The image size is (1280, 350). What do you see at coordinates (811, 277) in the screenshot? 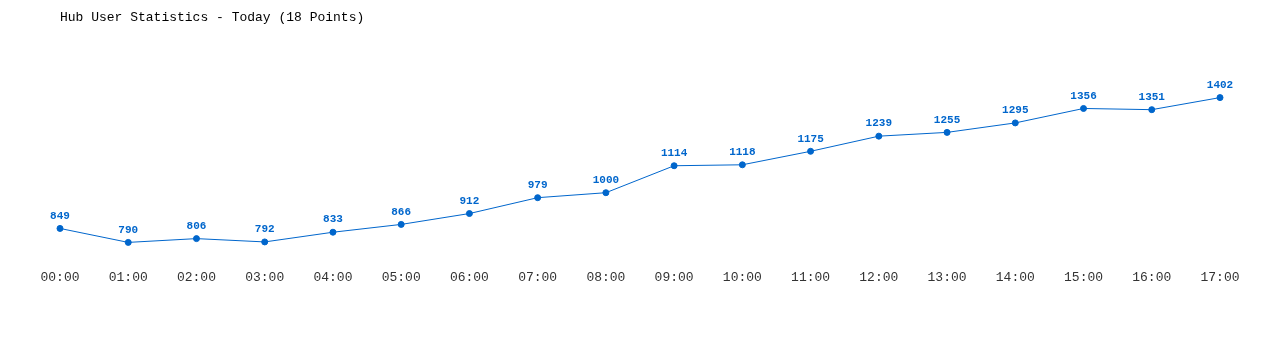
I see `x-tick-label: 11:00` at bounding box center [811, 277].